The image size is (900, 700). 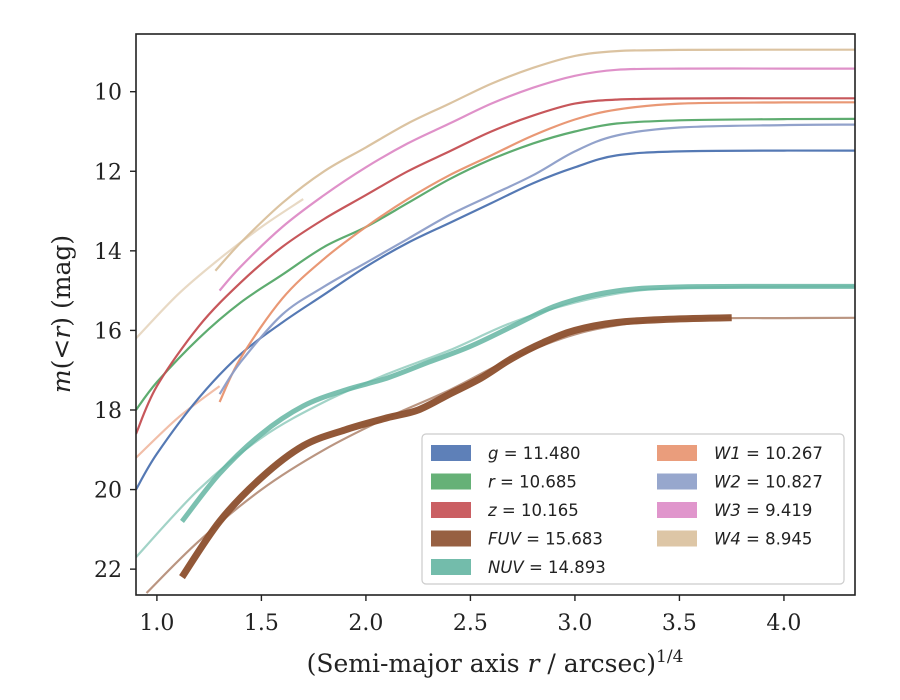 What do you see at coordinates (451, 481) in the screenshot?
I see `legend-swatch-r` at bounding box center [451, 481].